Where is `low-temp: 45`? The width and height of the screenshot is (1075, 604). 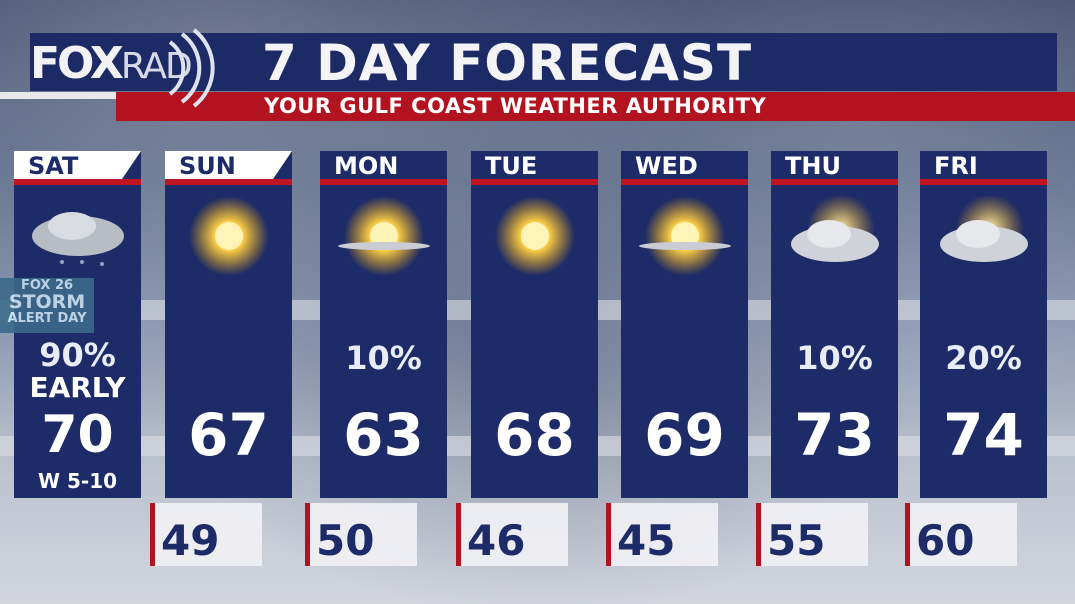 low-temp: 45 is located at coordinates (662, 534).